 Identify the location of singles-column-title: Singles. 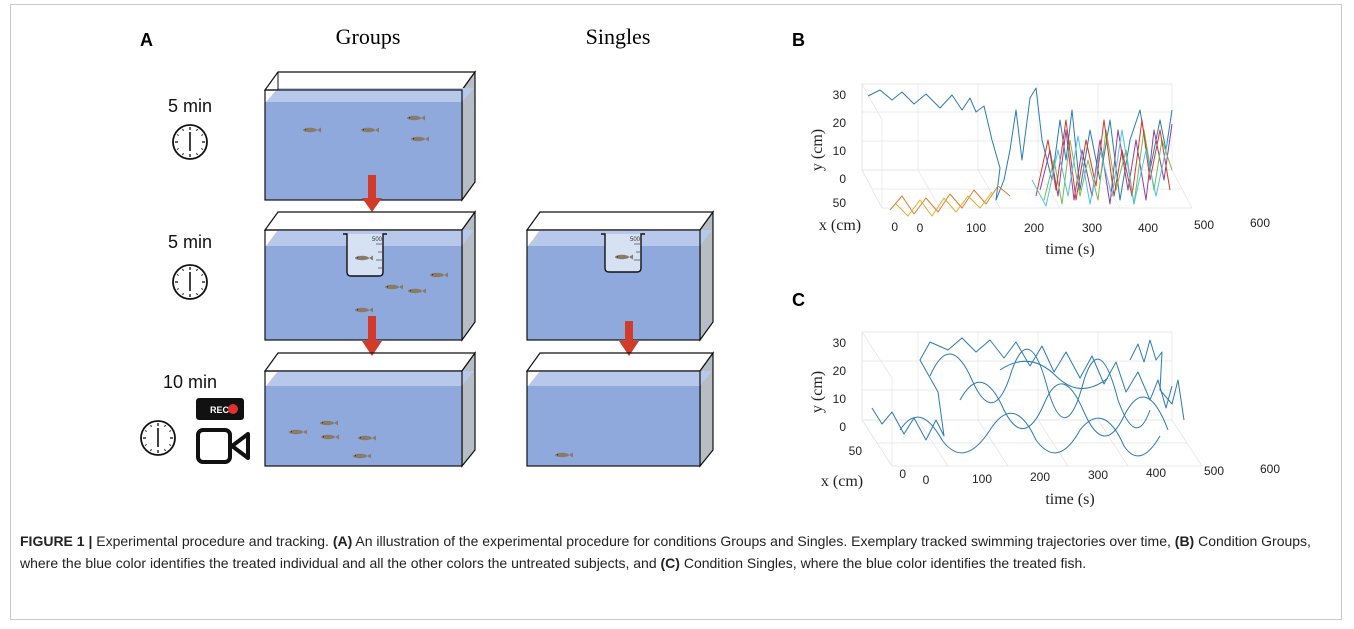
(618, 36).